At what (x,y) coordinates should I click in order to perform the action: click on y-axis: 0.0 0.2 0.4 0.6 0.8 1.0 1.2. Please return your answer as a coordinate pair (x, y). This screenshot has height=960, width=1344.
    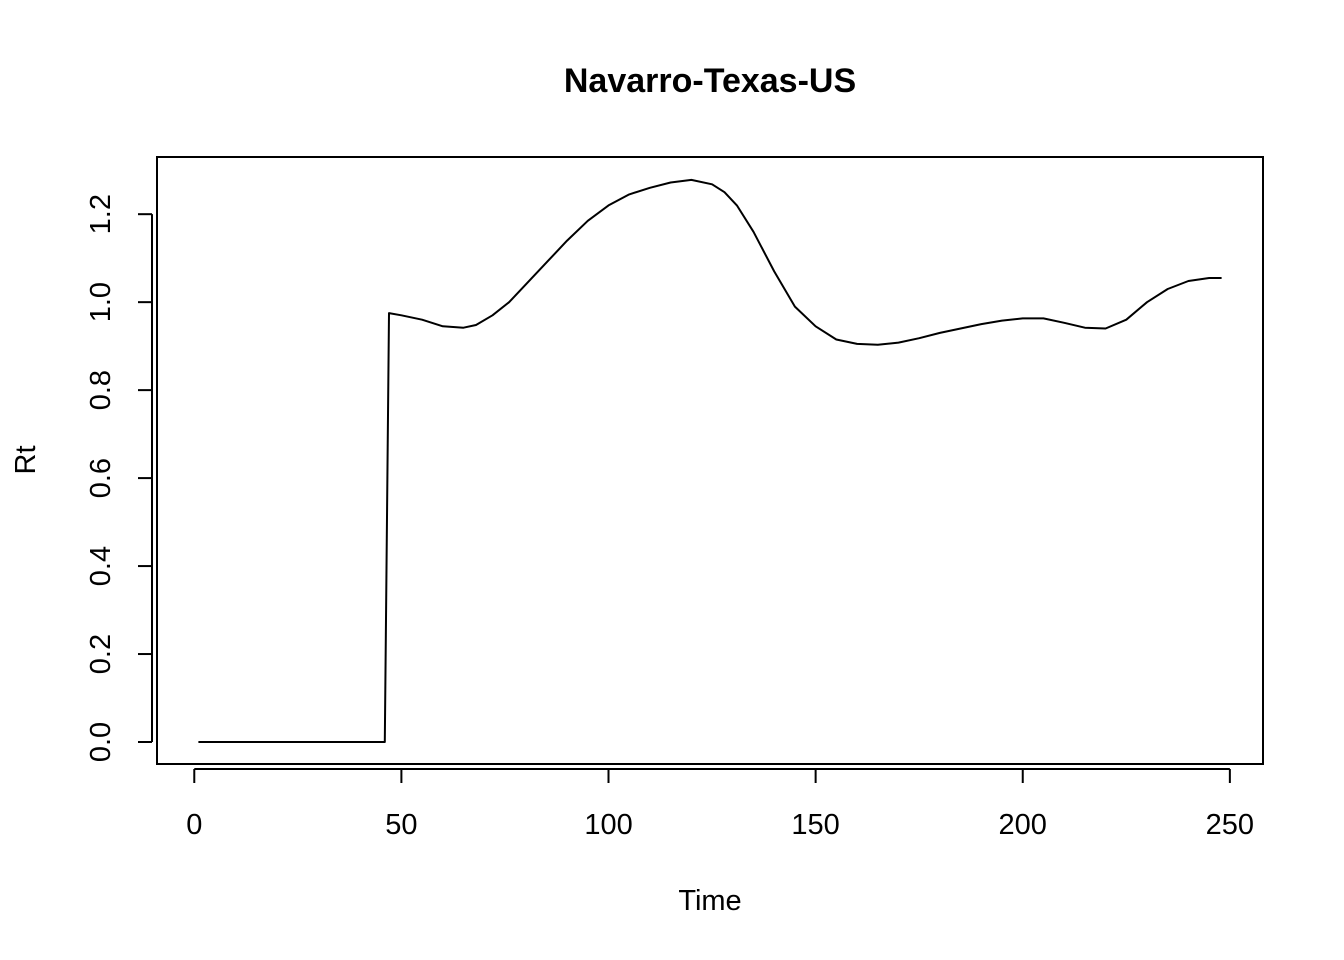
    Looking at the image, I should click on (118, 478).